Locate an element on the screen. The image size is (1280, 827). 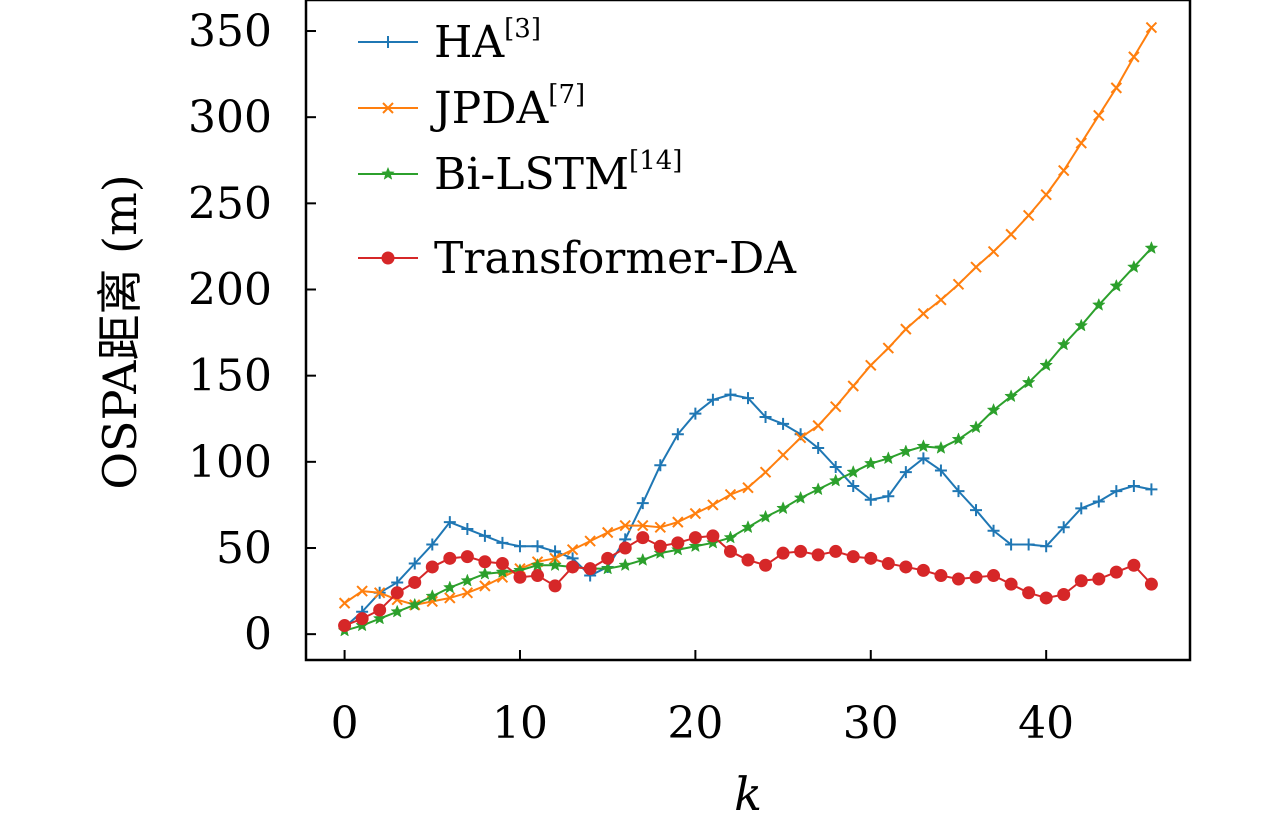
y-tick-label: 50 is located at coordinates (244, 548).